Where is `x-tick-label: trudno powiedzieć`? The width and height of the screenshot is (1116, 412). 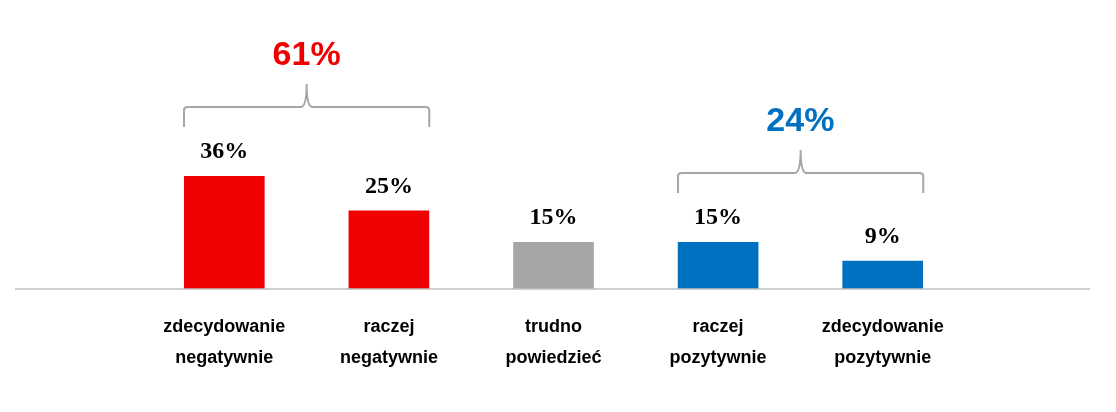 x-tick-label: trudno powiedzieć is located at coordinates (553, 341).